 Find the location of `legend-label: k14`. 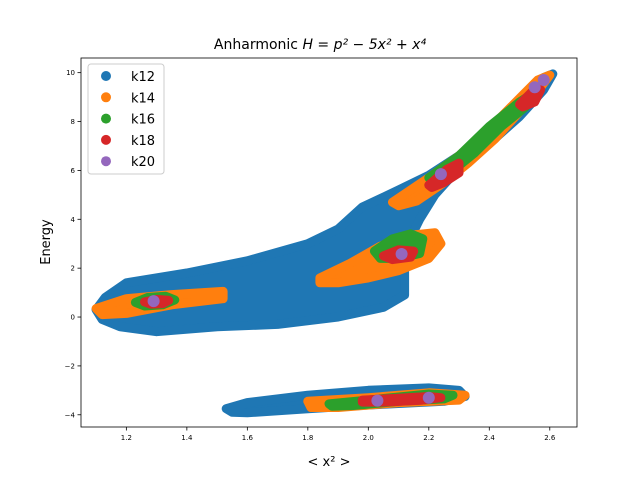

legend-label: k14 is located at coordinates (143, 98).